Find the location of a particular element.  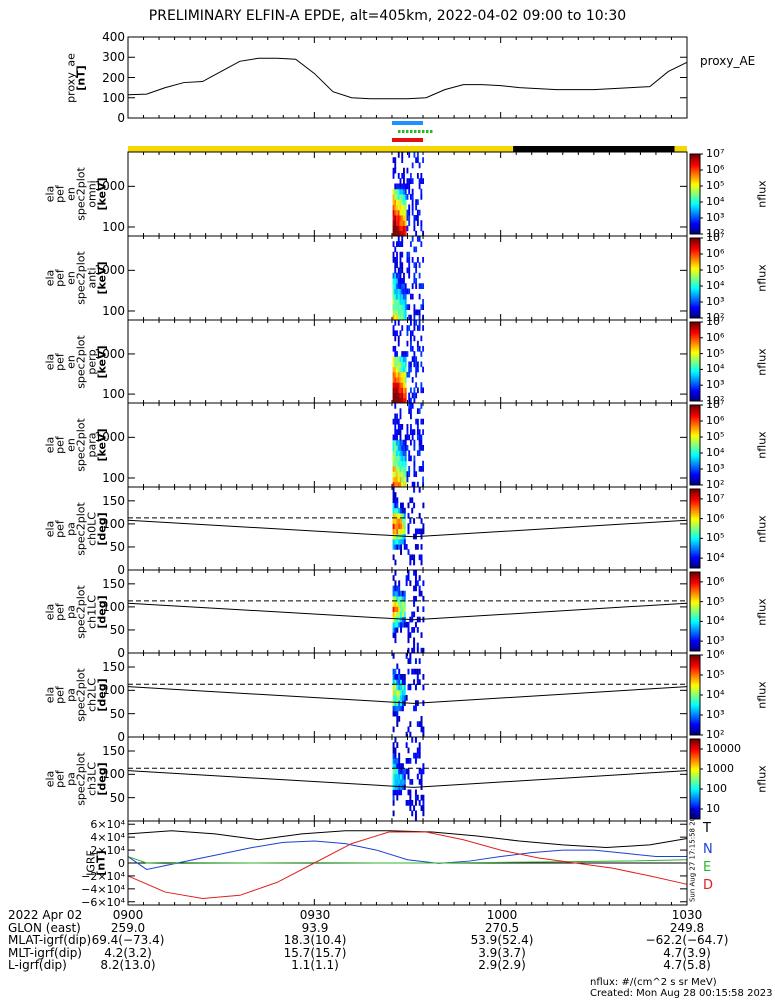

x-tick-label: 0930 is located at coordinates (315, 915).